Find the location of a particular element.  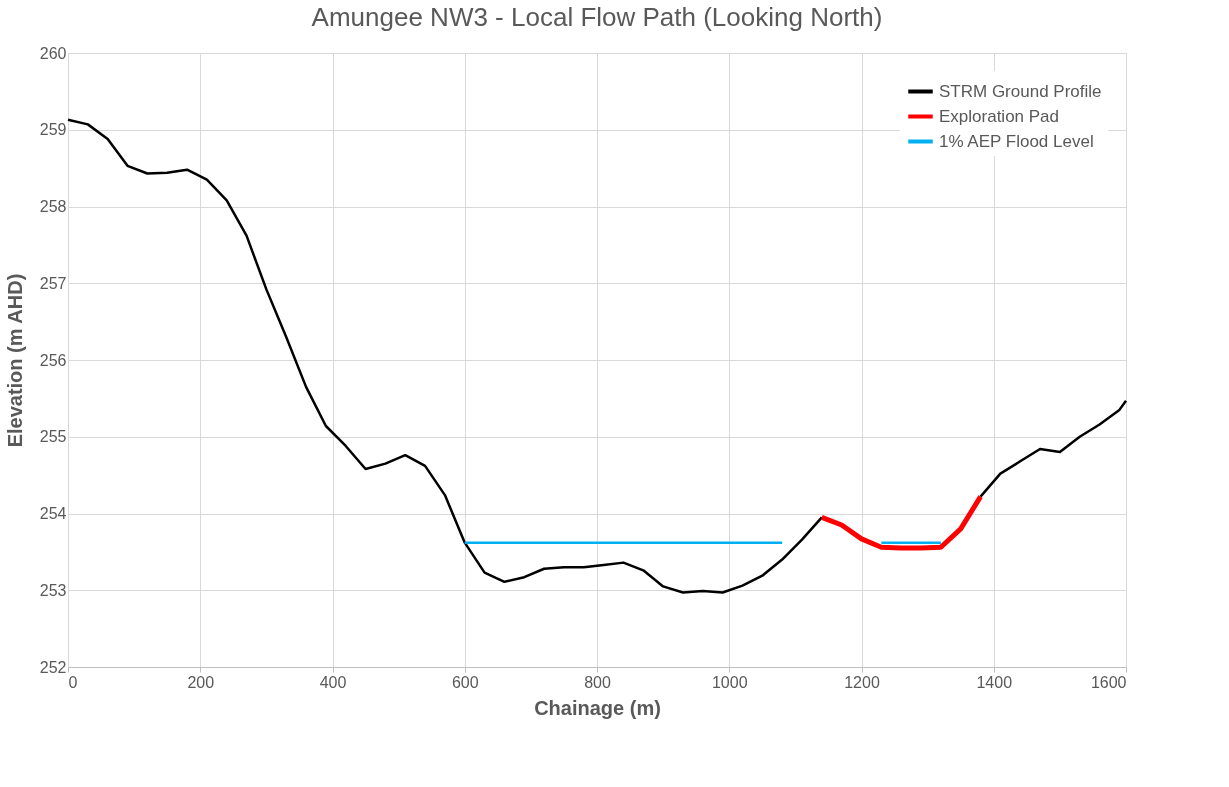

x-tick-label: 0 is located at coordinates (73, 682).